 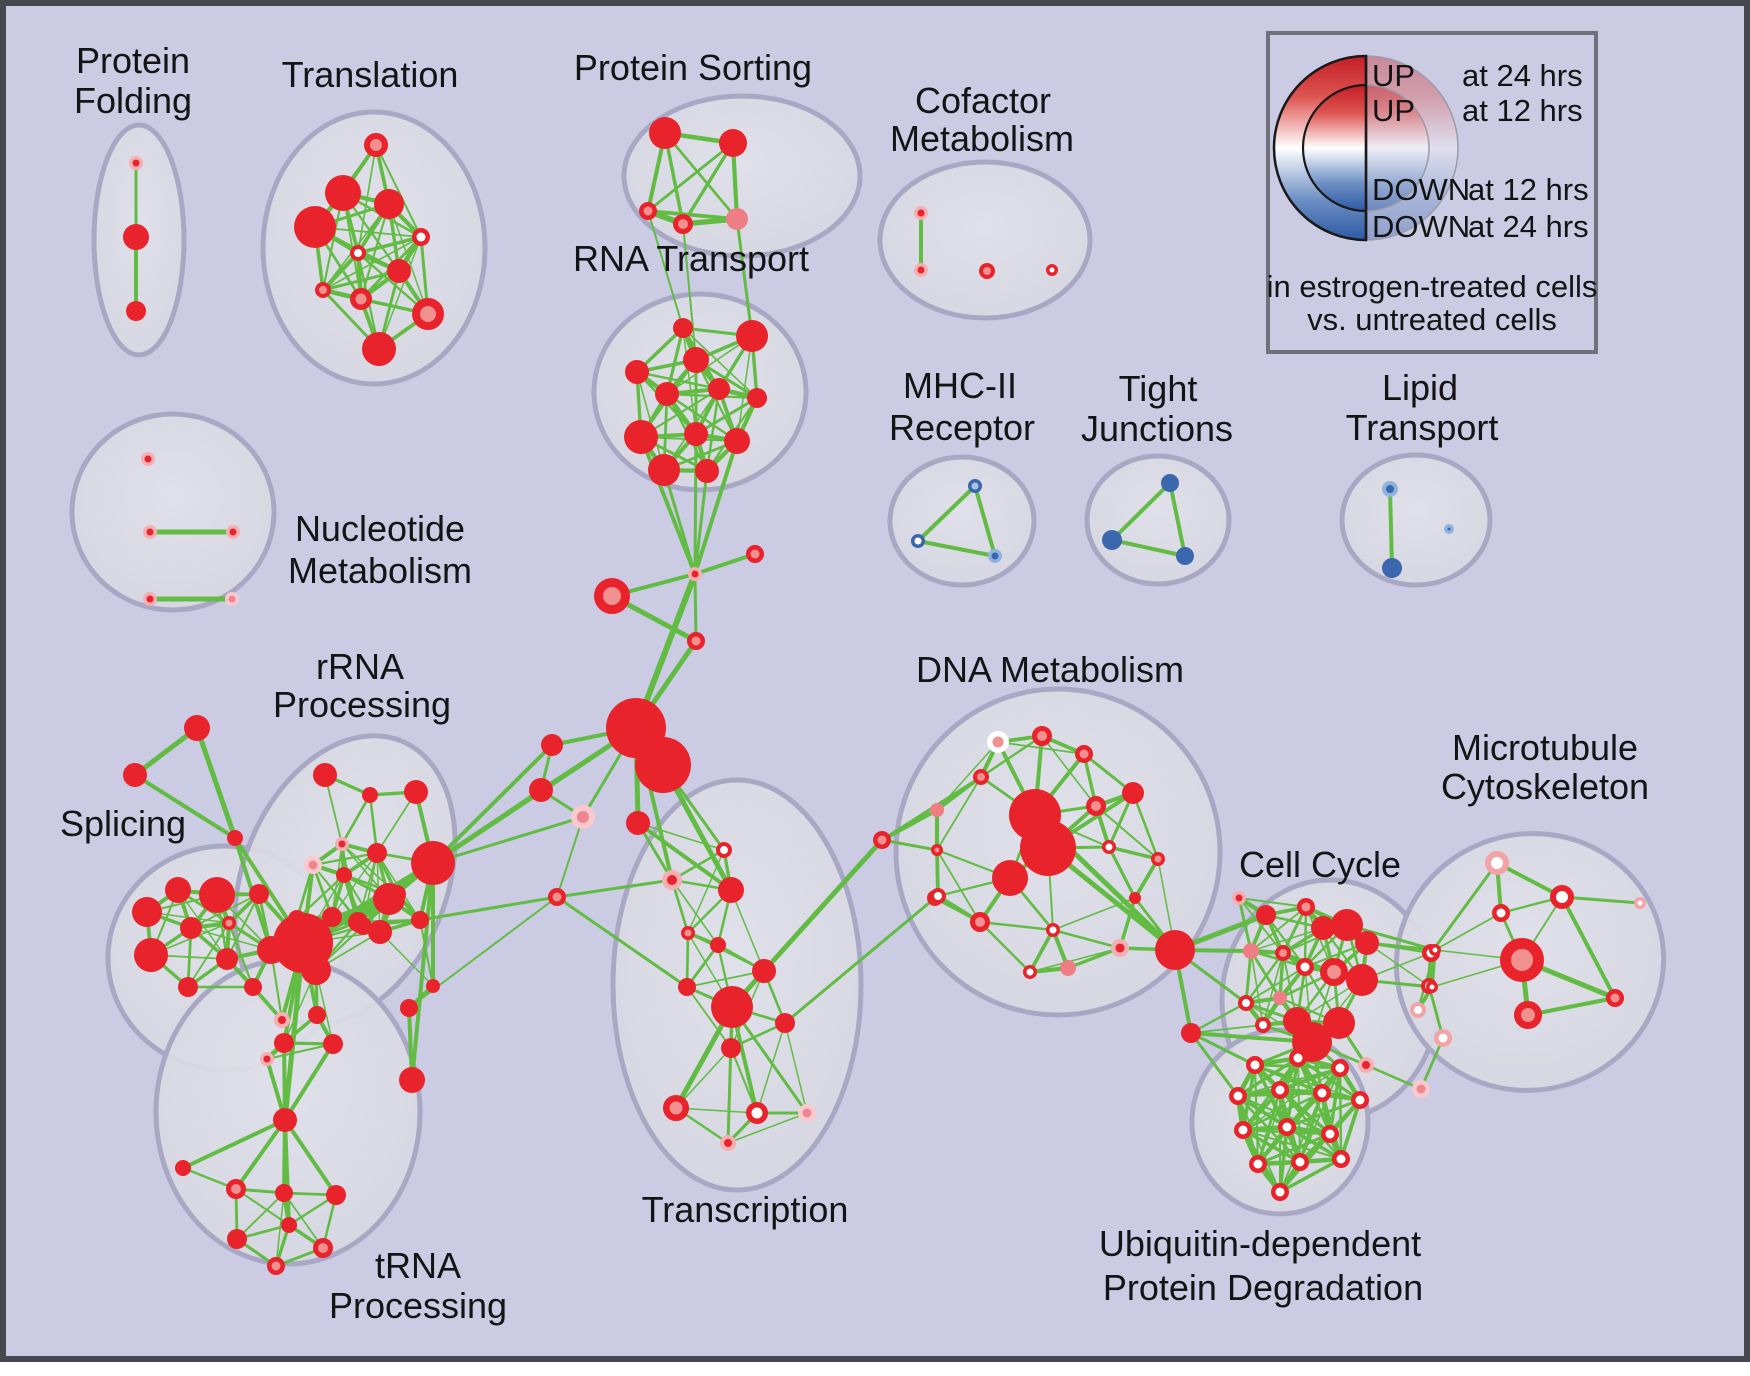 I want to click on legend-halfdisk-faded, so click(x=1397, y=148).